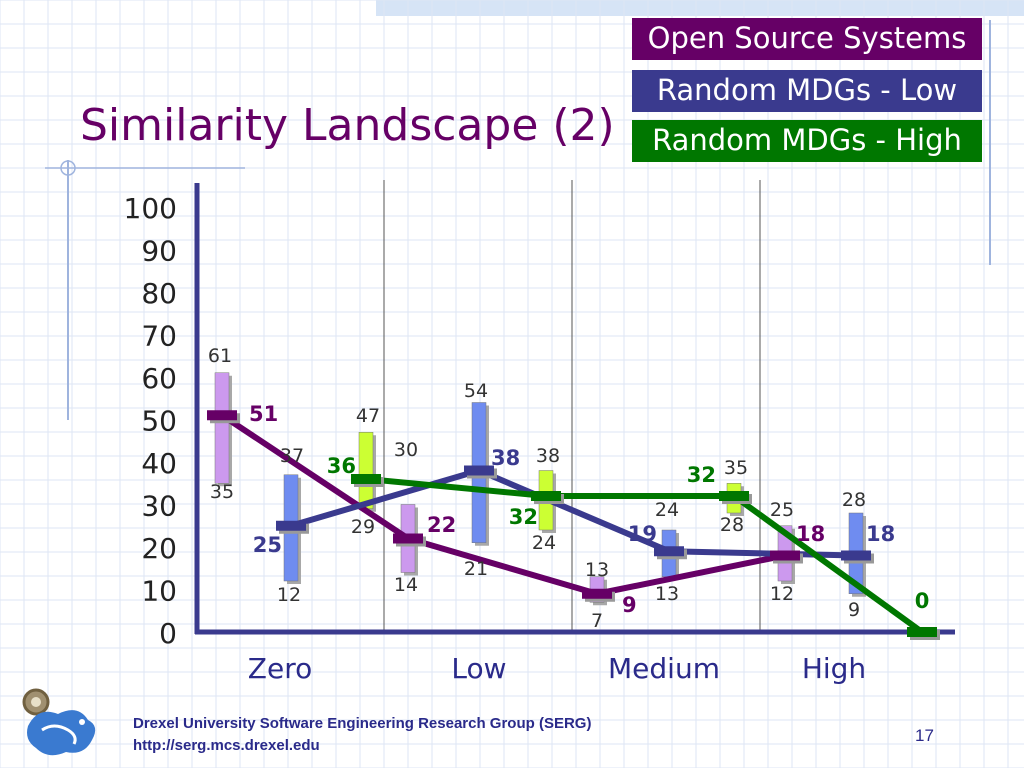 This screenshot has height=773, width=1024. Describe the element at coordinates (150, 208) in the screenshot. I see `y-tick-label: 100` at that location.